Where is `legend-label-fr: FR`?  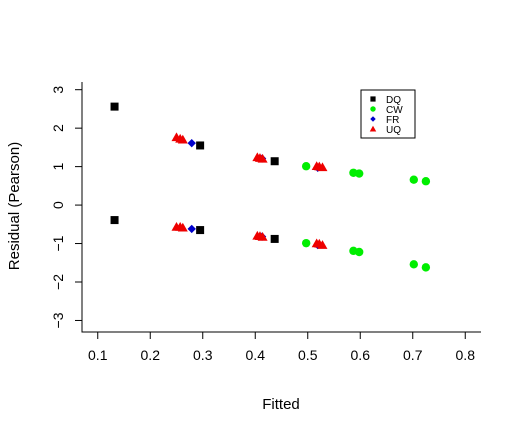
legend-label-fr: FR is located at coordinates (392, 120).